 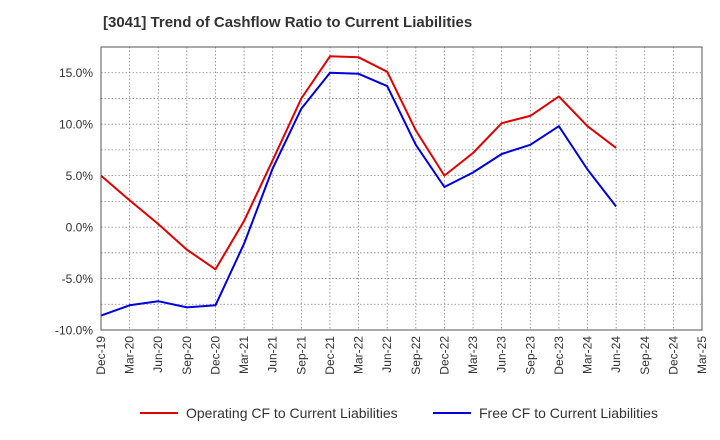 I want to click on x-tick-label: Jun-20, so click(x=158, y=354).